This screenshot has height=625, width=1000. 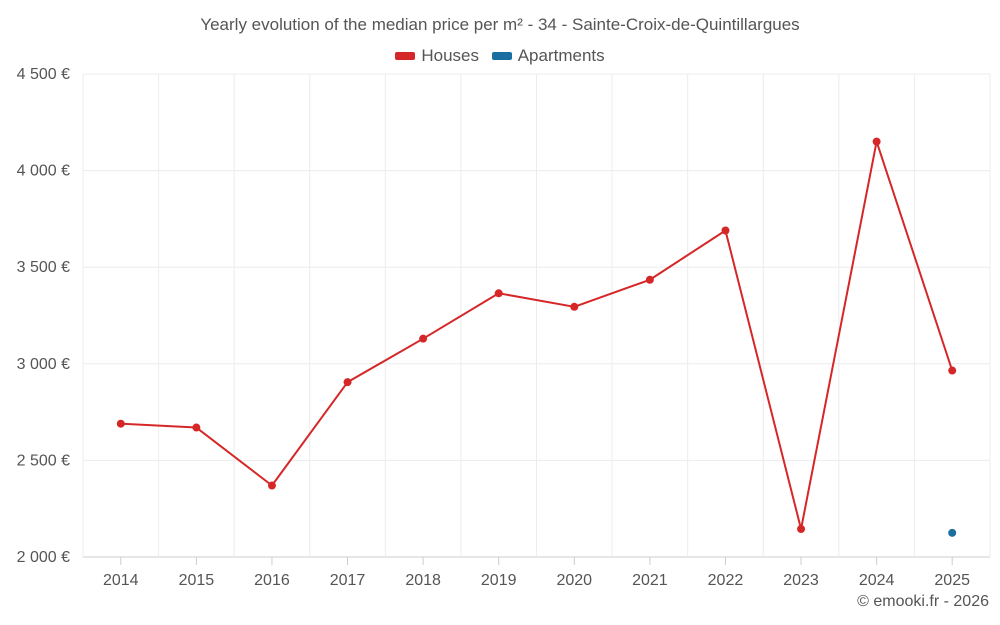 What do you see at coordinates (574, 580) in the screenshot?
I see `x-tick-label: 2020` at bounding box center [574, 580].